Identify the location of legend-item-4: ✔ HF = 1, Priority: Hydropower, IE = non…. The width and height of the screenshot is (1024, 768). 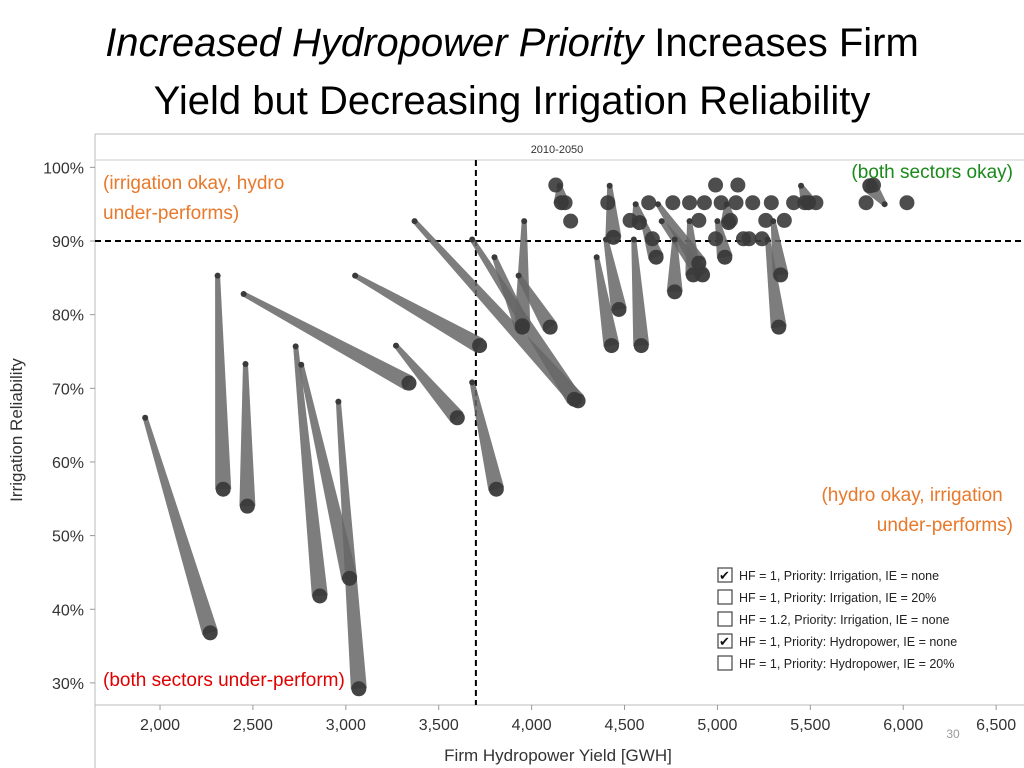
(837, 641).